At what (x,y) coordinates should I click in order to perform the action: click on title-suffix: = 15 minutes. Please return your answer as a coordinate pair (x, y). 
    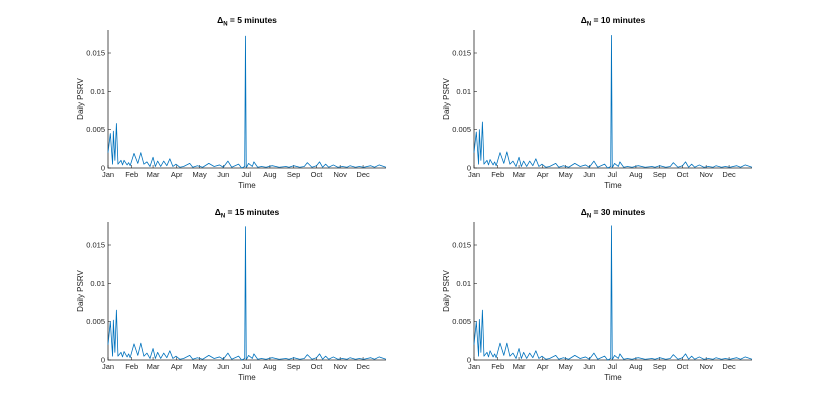
    Looking at the image, I should click on (252, 212).